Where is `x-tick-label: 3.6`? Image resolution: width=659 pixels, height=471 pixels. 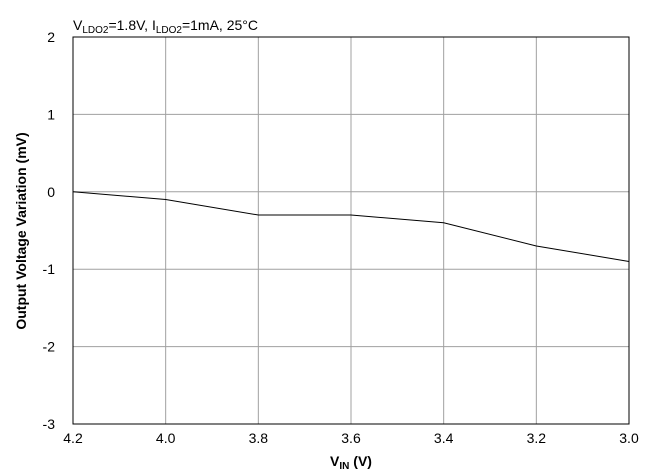 x-tick-label: 3.6 is located at coordinates (351, 438).